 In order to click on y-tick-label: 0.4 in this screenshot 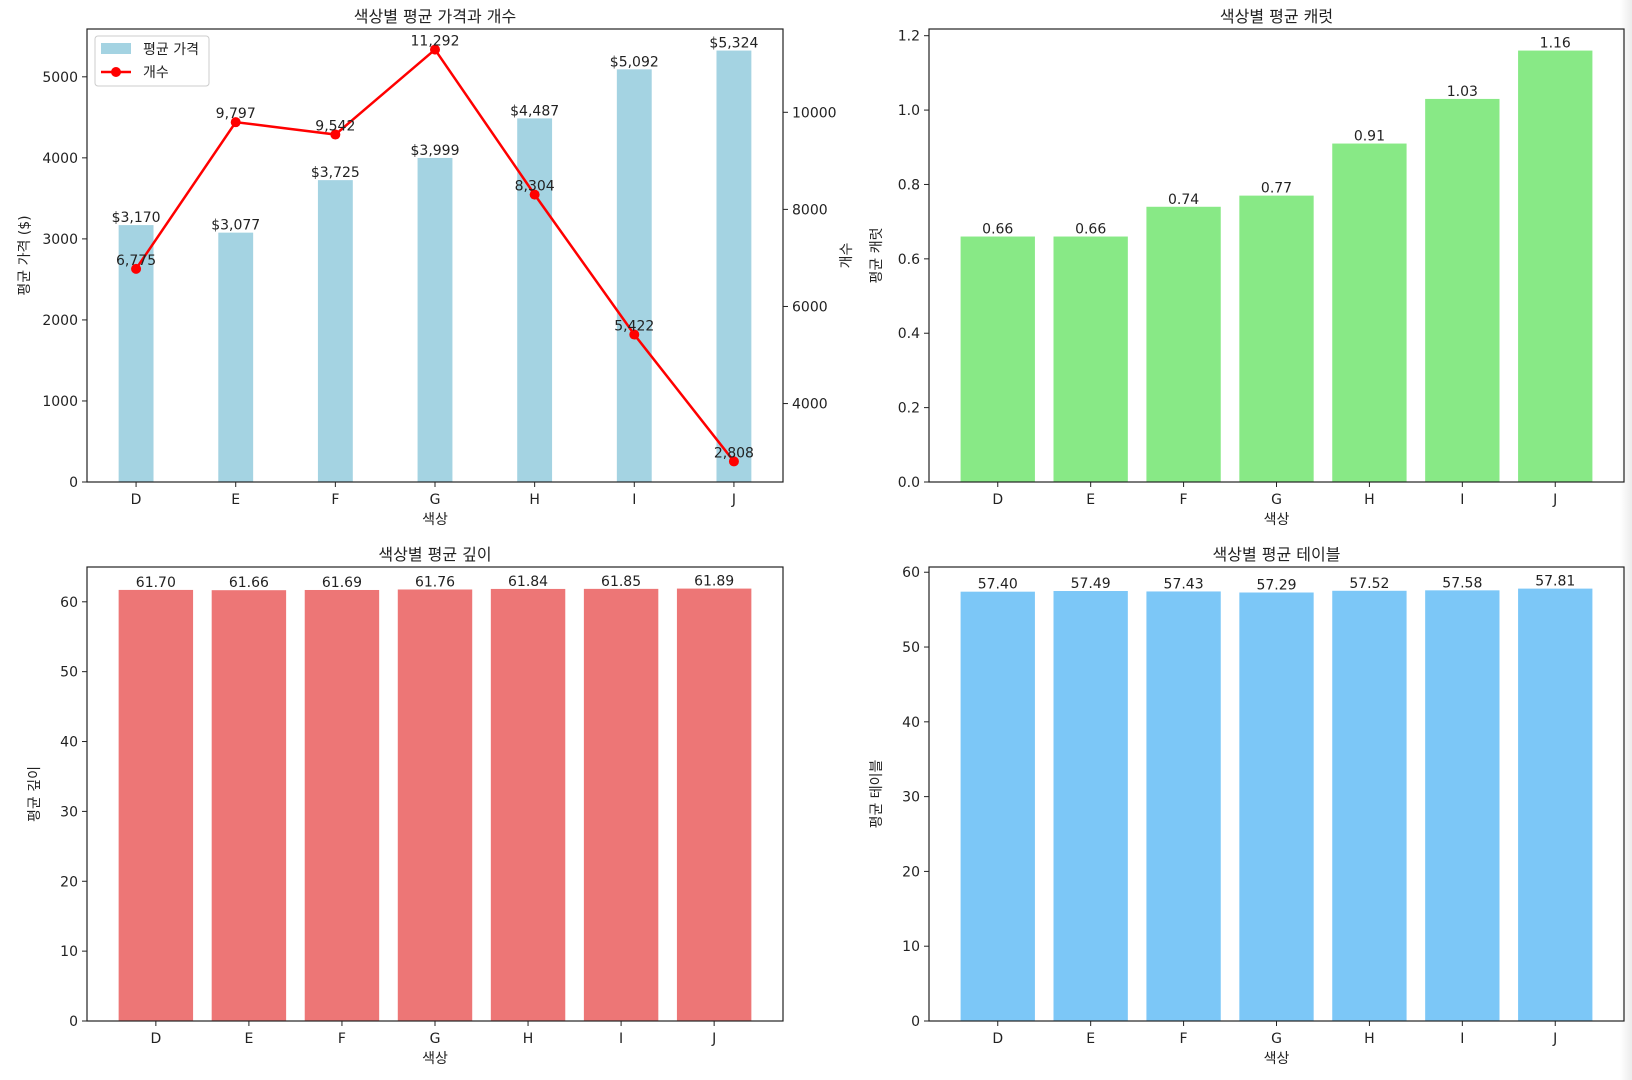, I will do `click(909, 334)`.